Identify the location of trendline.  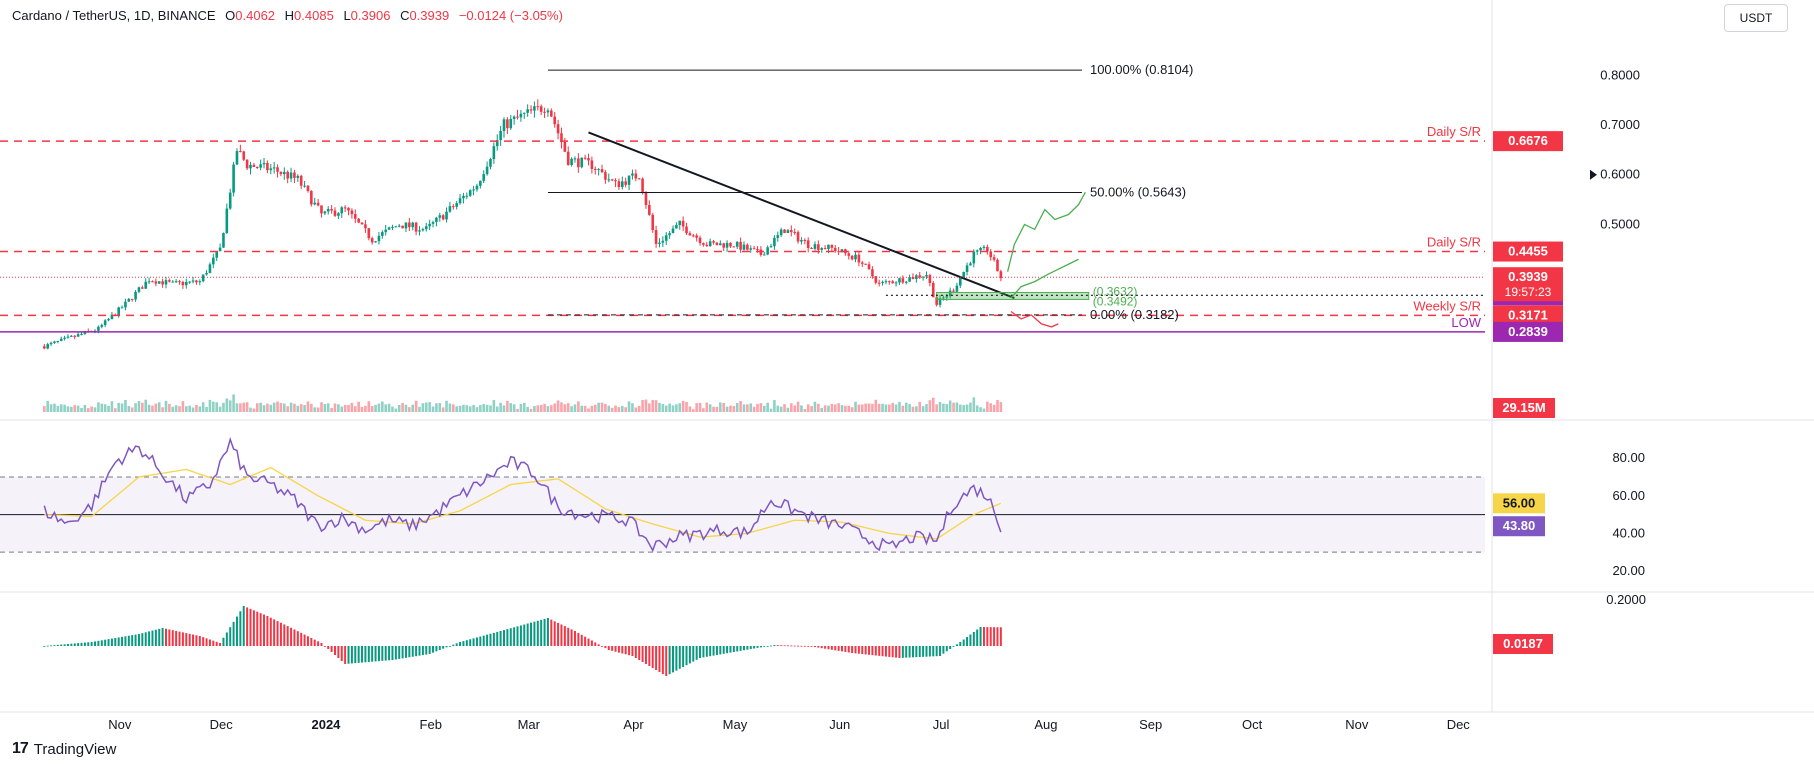
(801, 215).